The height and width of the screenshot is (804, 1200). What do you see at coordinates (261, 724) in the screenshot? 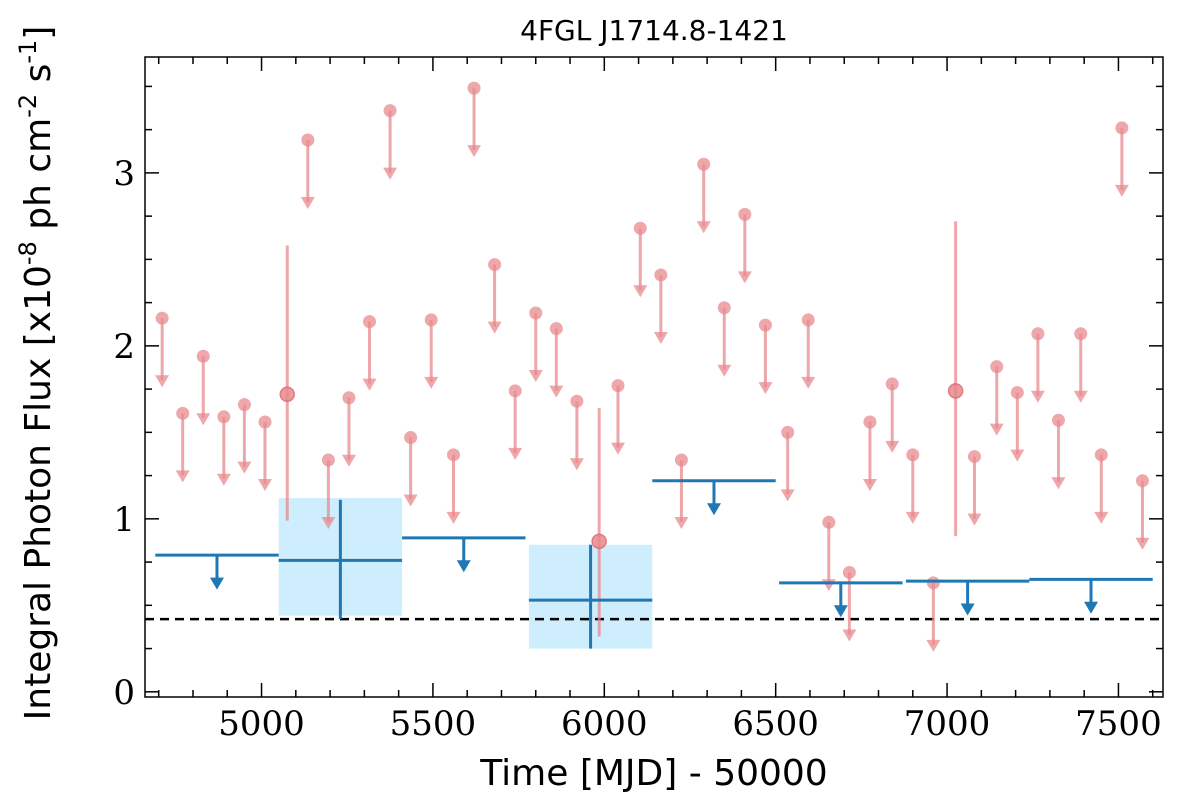
I see `x-tick-label: 5000` at bounding box center [261, 724].